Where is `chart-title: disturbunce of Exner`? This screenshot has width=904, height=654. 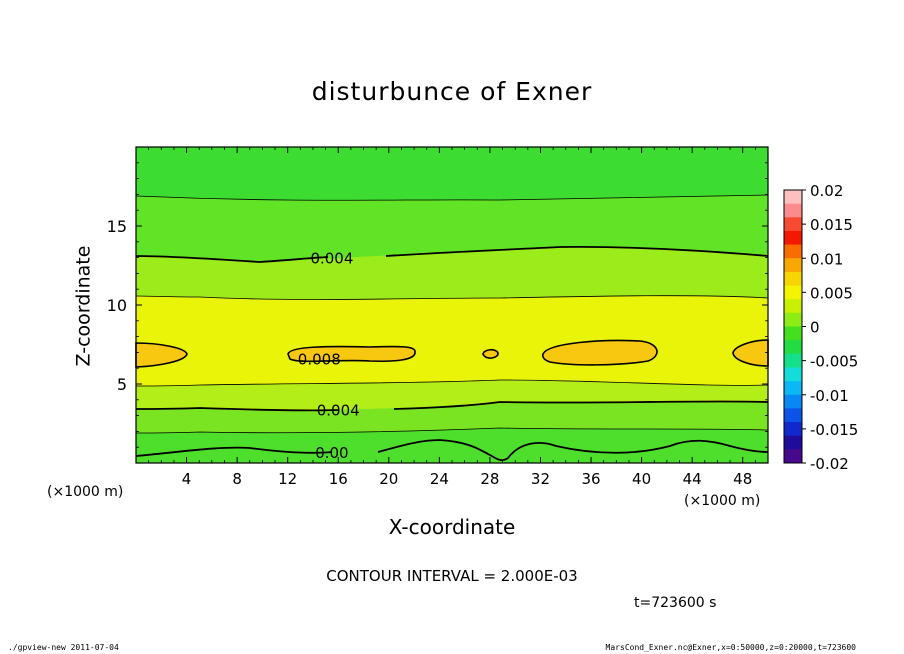 chart-title: disturbunce of Exner is located at coordinates (452, 91).